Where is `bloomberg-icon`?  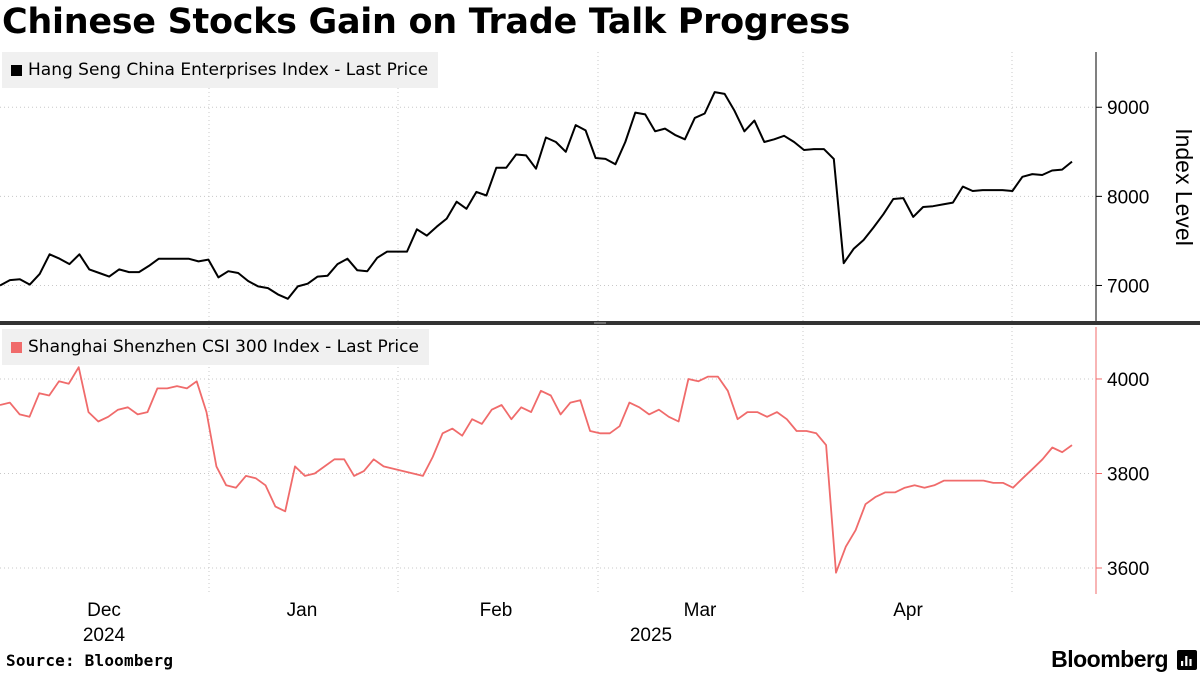 bloomberg-icon is located at coordinates (1187, 660).